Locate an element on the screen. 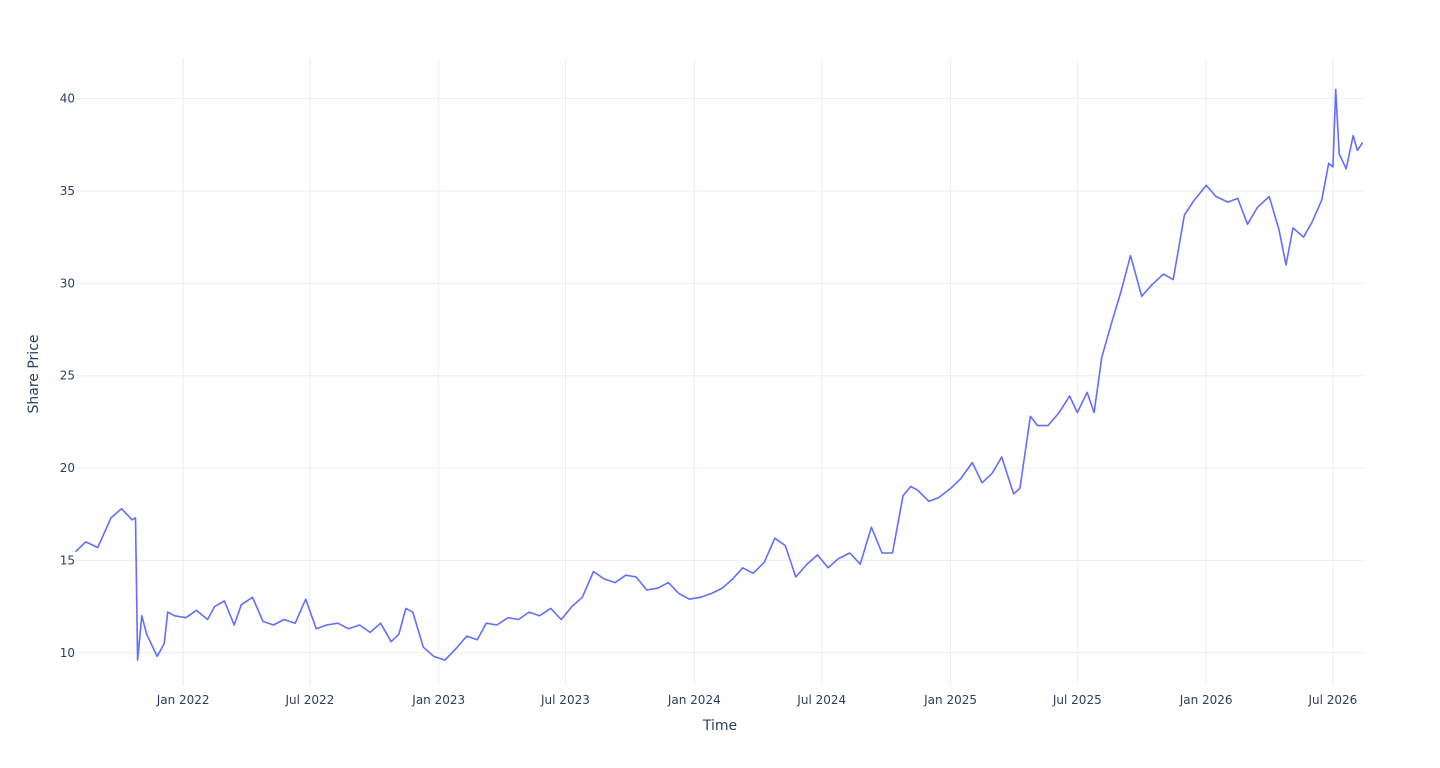  y-axis-tick-labels: 10 15 20 25 30 35 40 is located at coordinates (67, 376).